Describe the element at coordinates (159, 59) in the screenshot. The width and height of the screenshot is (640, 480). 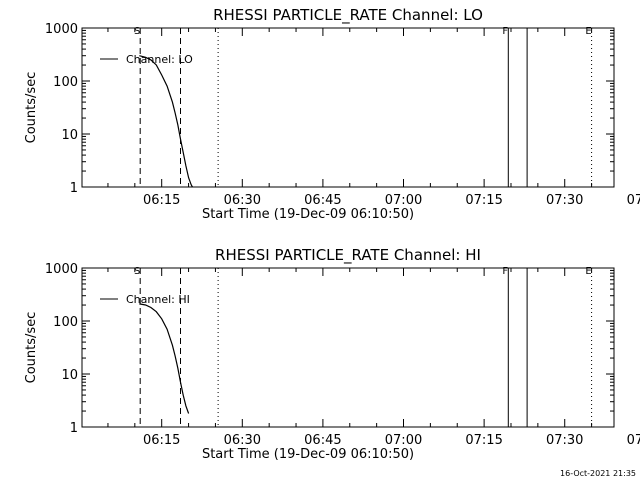
I see `legend-entry: Channel: LO` at that location.